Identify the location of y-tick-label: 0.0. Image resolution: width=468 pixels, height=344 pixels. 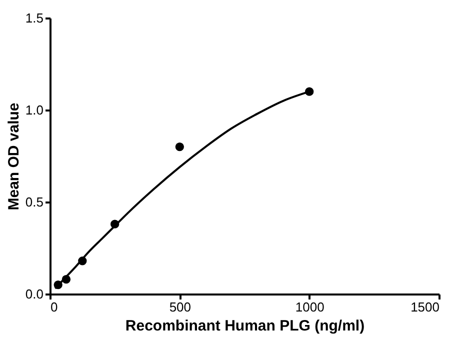
(34, 294).